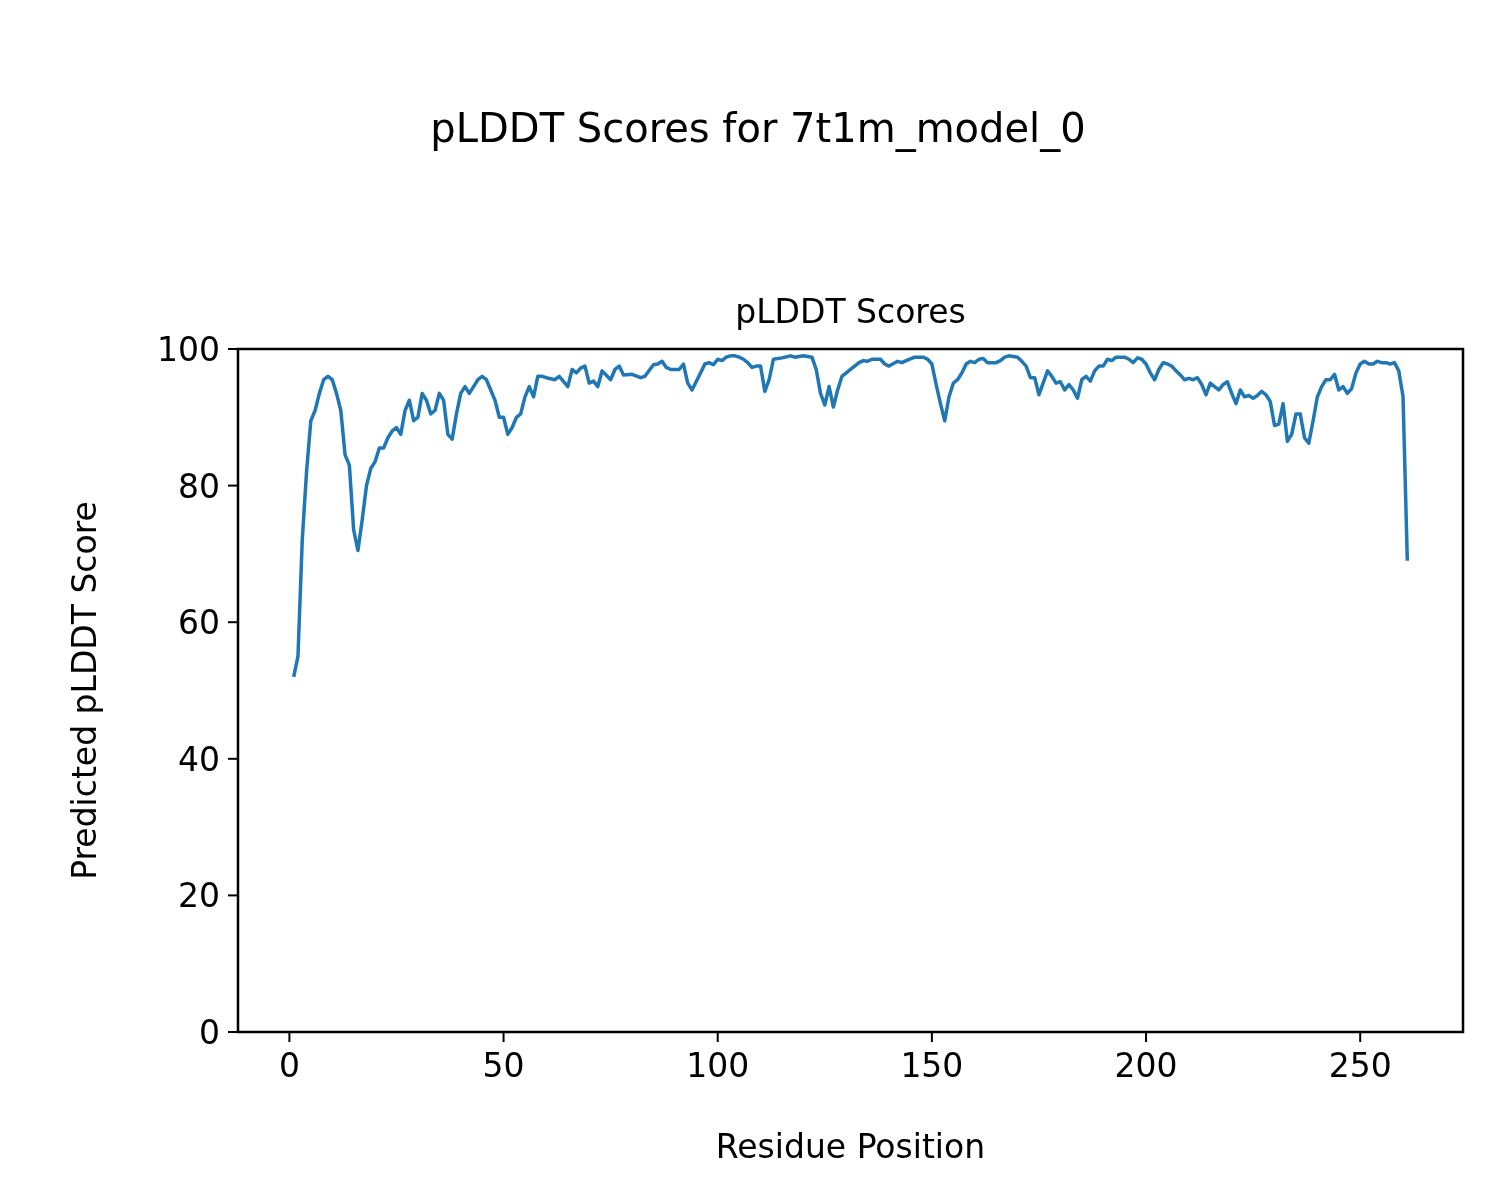 The height and width of the screenshot is (1200, 1500). I want to click on y-tick-label: 0, so click(209, 1032).